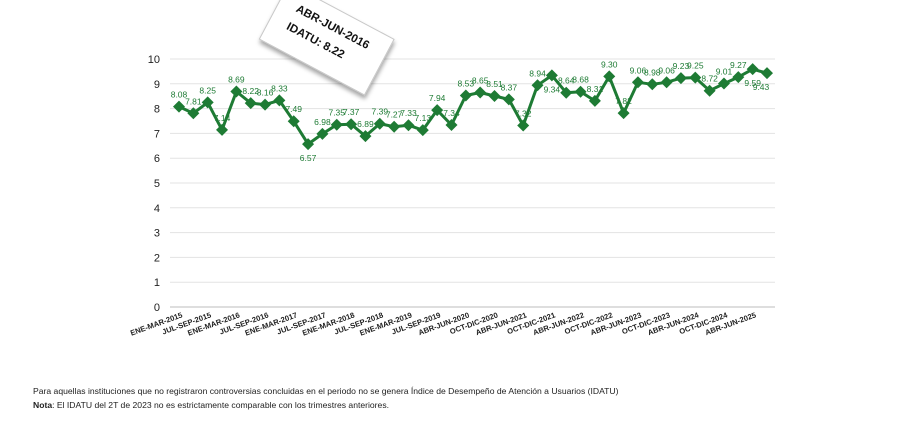 The height and width of the screenshot is (421, 918). I want to click on data-label: 9.23, so click(681, 66).